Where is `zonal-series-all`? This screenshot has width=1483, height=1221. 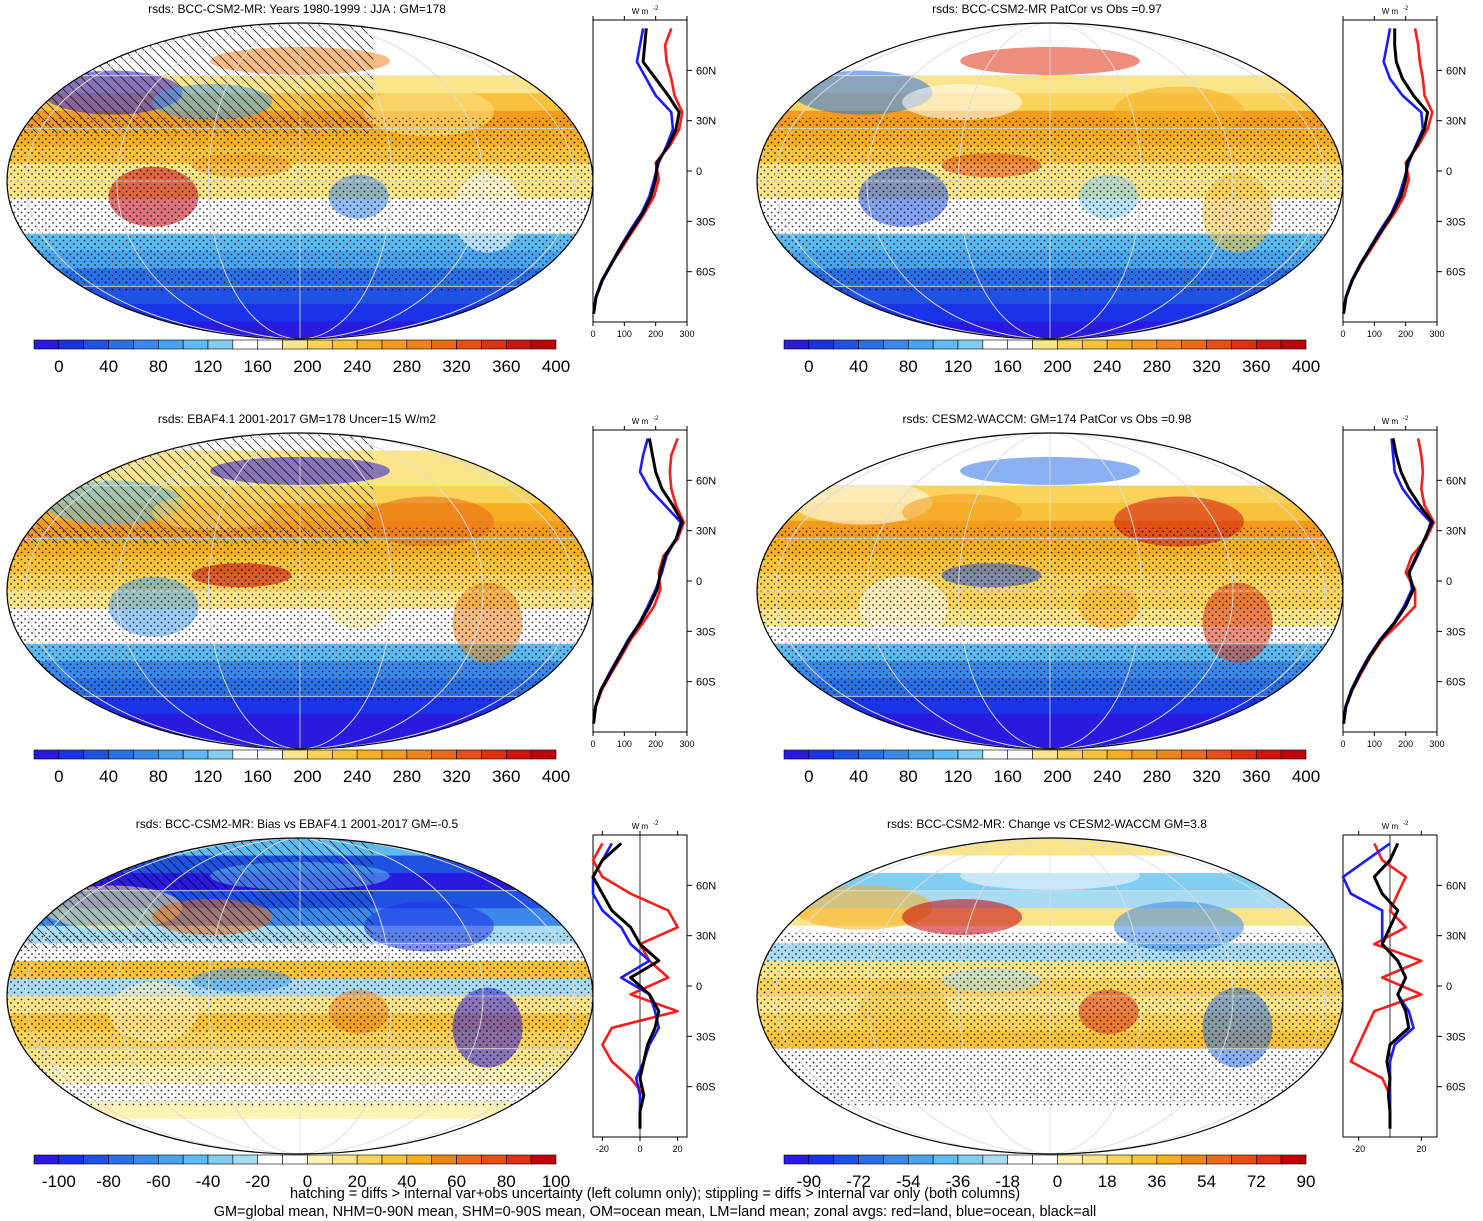 zonal-series-all is located at coordinates (636, 171).